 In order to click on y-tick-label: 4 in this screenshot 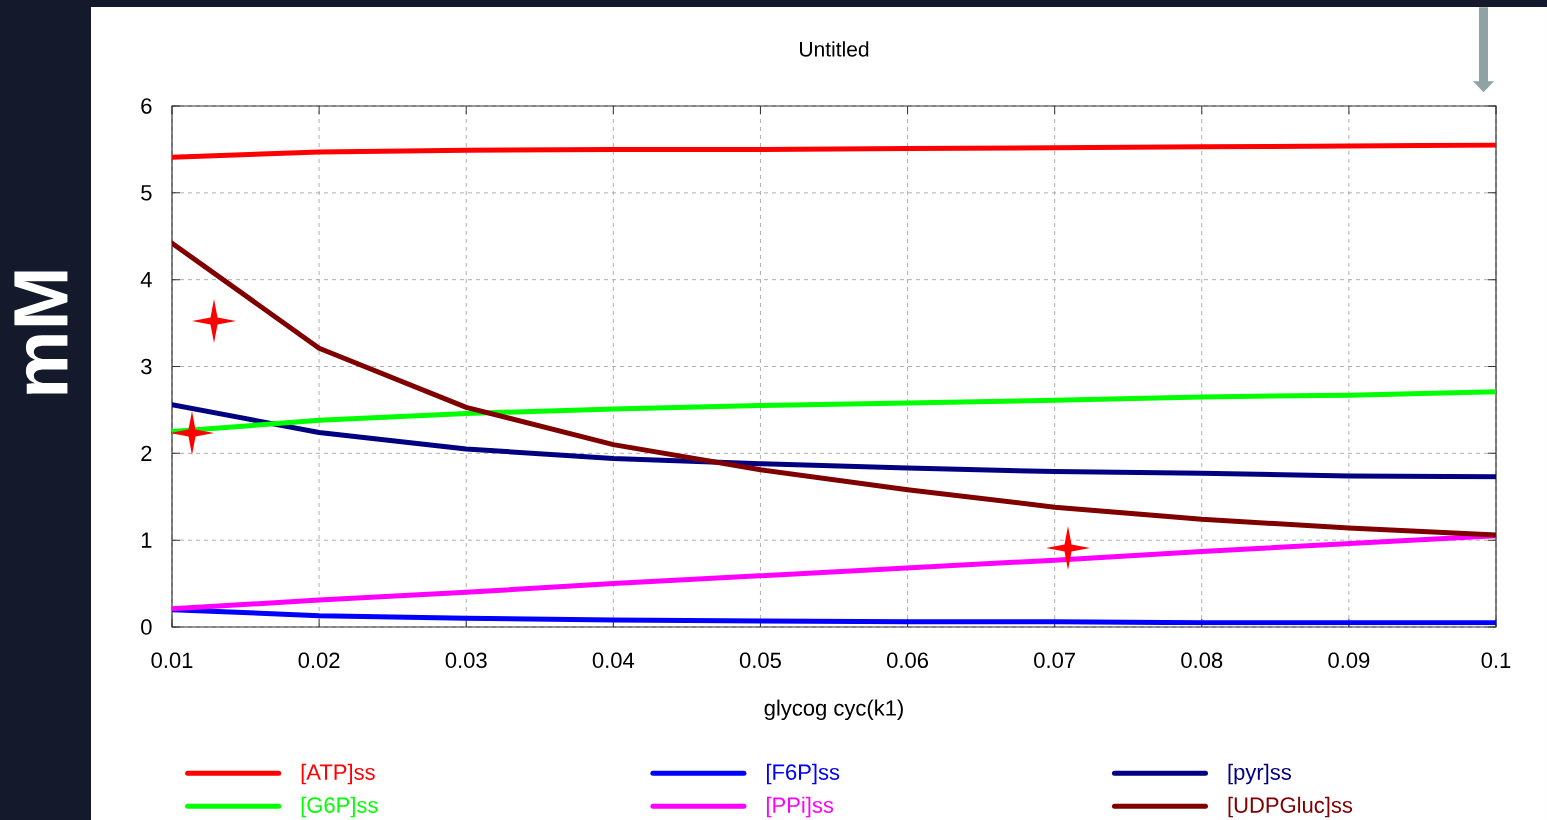, I will do `click(146, 280)`.